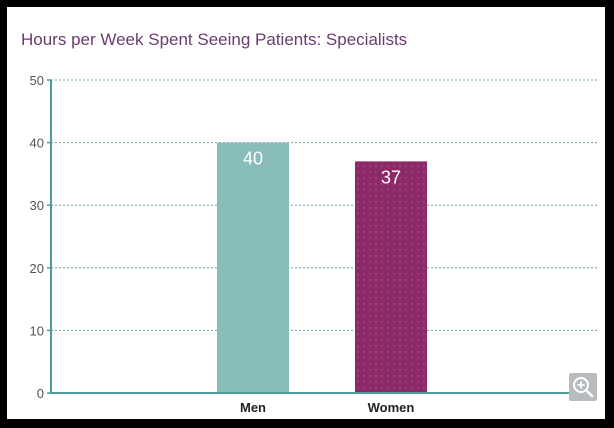  What do you see at coordinates (391, 177) in the screenshot?
I see `data-label: 37` at bounding box center [391, 177].